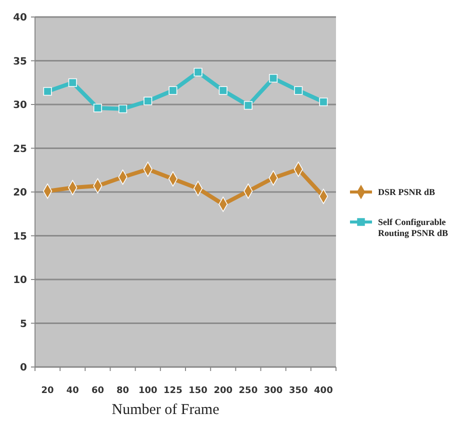  What do you see at coordinates (20, 280) in the screenshot?
I see `y-tick-label: 10` at bounding box center [20, 280].